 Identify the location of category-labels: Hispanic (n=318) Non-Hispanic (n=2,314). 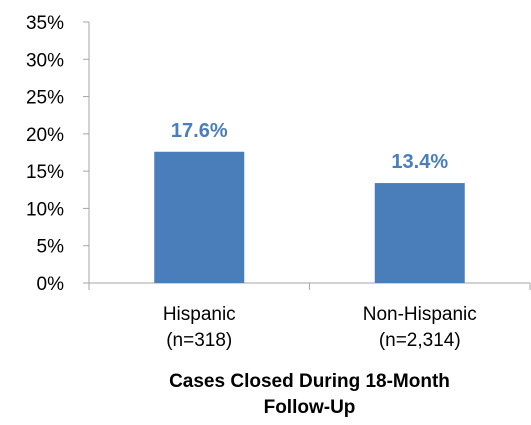
(320, 327).